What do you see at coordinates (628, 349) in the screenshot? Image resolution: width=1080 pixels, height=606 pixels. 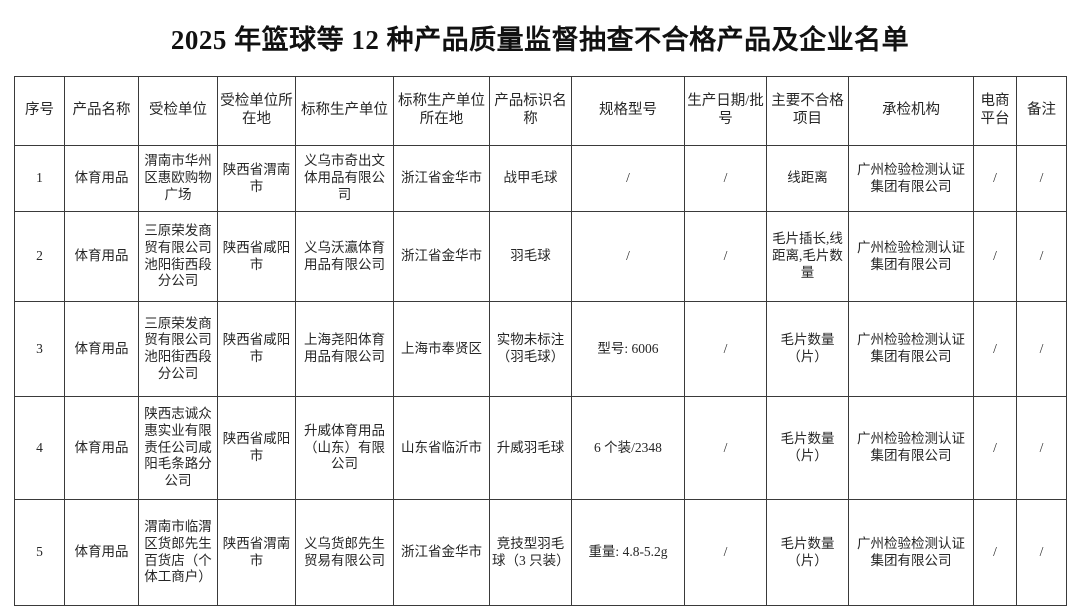 I see `cell-spec: 型号: 6006` at bounding box center [628, 349].